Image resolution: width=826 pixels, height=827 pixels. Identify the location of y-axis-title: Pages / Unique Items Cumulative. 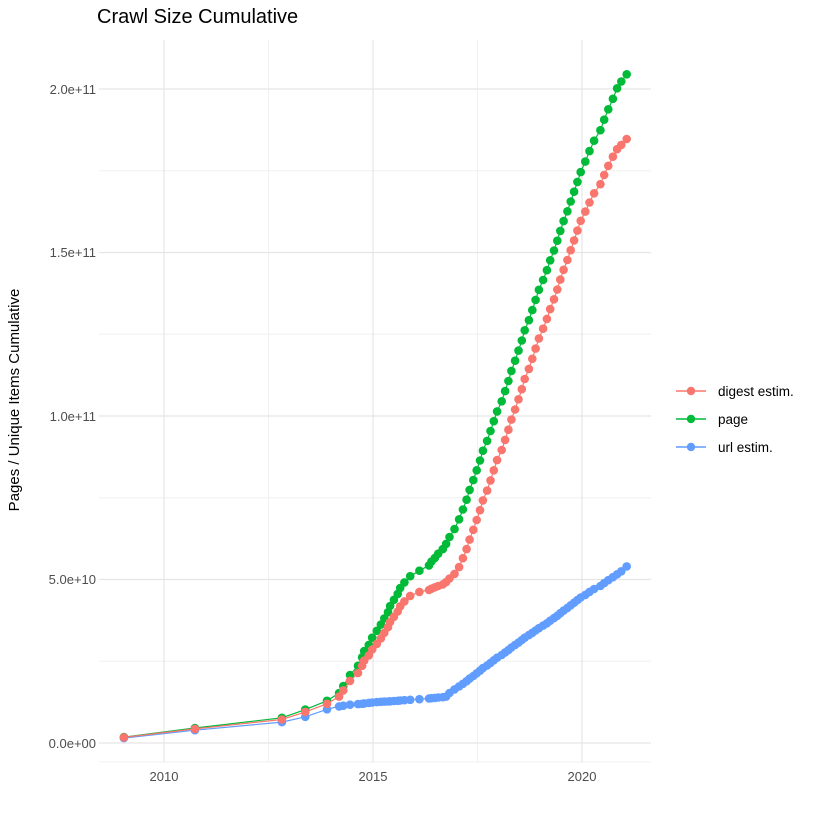
(14, 400).